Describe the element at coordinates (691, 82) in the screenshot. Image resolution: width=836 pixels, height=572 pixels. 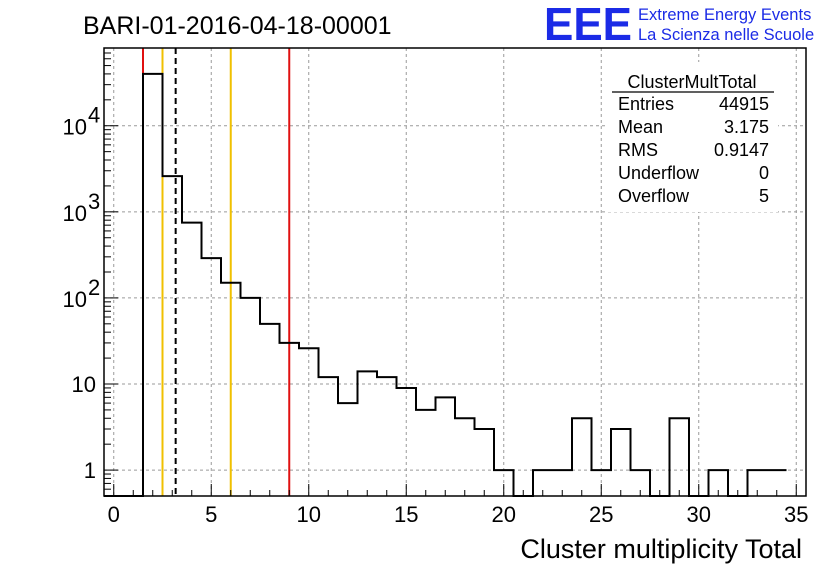
I see `stats-title: ClusterMultTotal` at that location.